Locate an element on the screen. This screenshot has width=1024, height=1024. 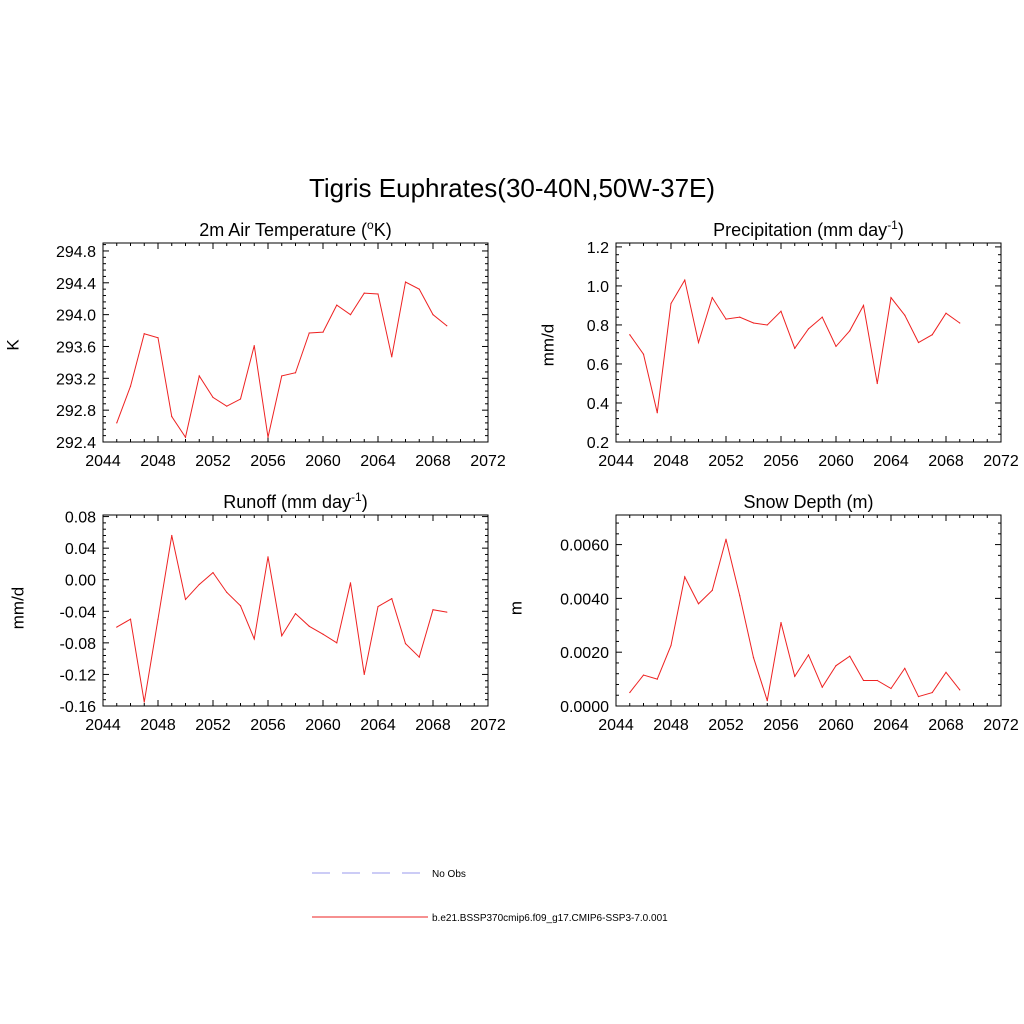
y-tick-label: 0.00 is located at coordinates (80, 581).